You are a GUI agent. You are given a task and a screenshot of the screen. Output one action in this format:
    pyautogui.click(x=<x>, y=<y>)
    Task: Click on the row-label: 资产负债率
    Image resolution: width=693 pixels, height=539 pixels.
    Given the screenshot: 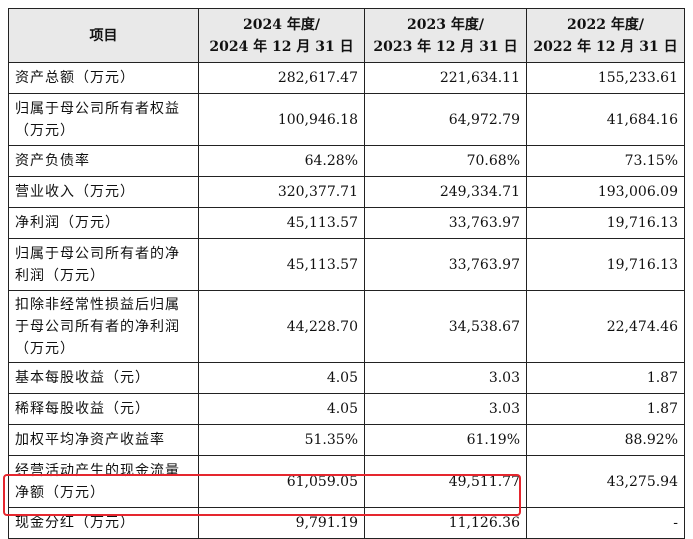 What is the action you would take?
    pyautogui.click(x=103, y=161)
    